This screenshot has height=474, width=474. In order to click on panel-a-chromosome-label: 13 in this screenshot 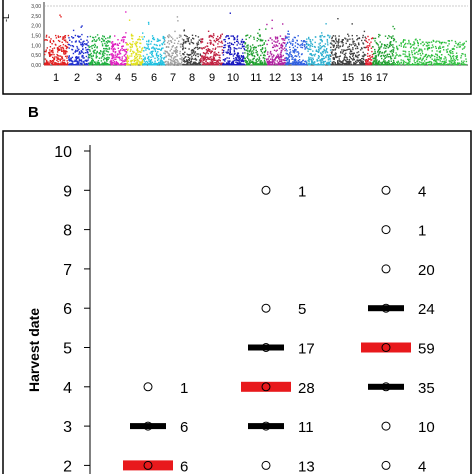, I will do `click(296, 78)`.